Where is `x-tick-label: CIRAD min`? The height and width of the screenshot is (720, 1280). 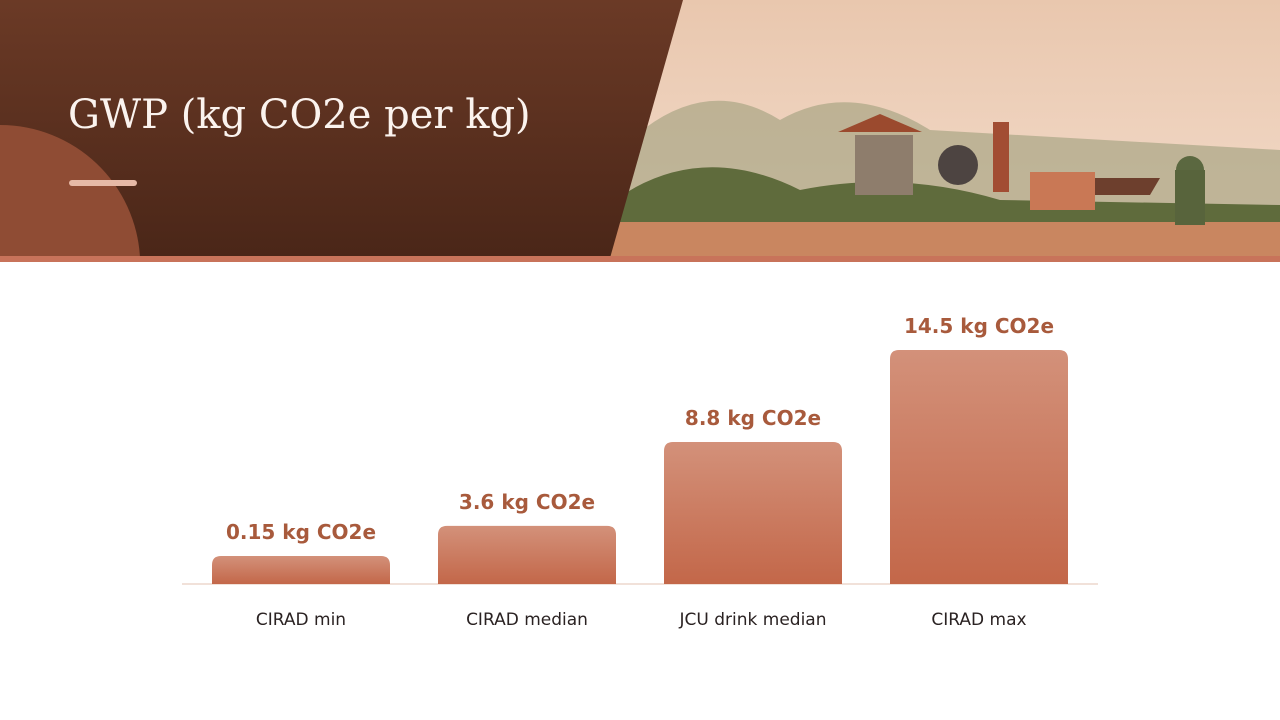
x-tick-label: CIRAD min is located at coordinates (301, 620).